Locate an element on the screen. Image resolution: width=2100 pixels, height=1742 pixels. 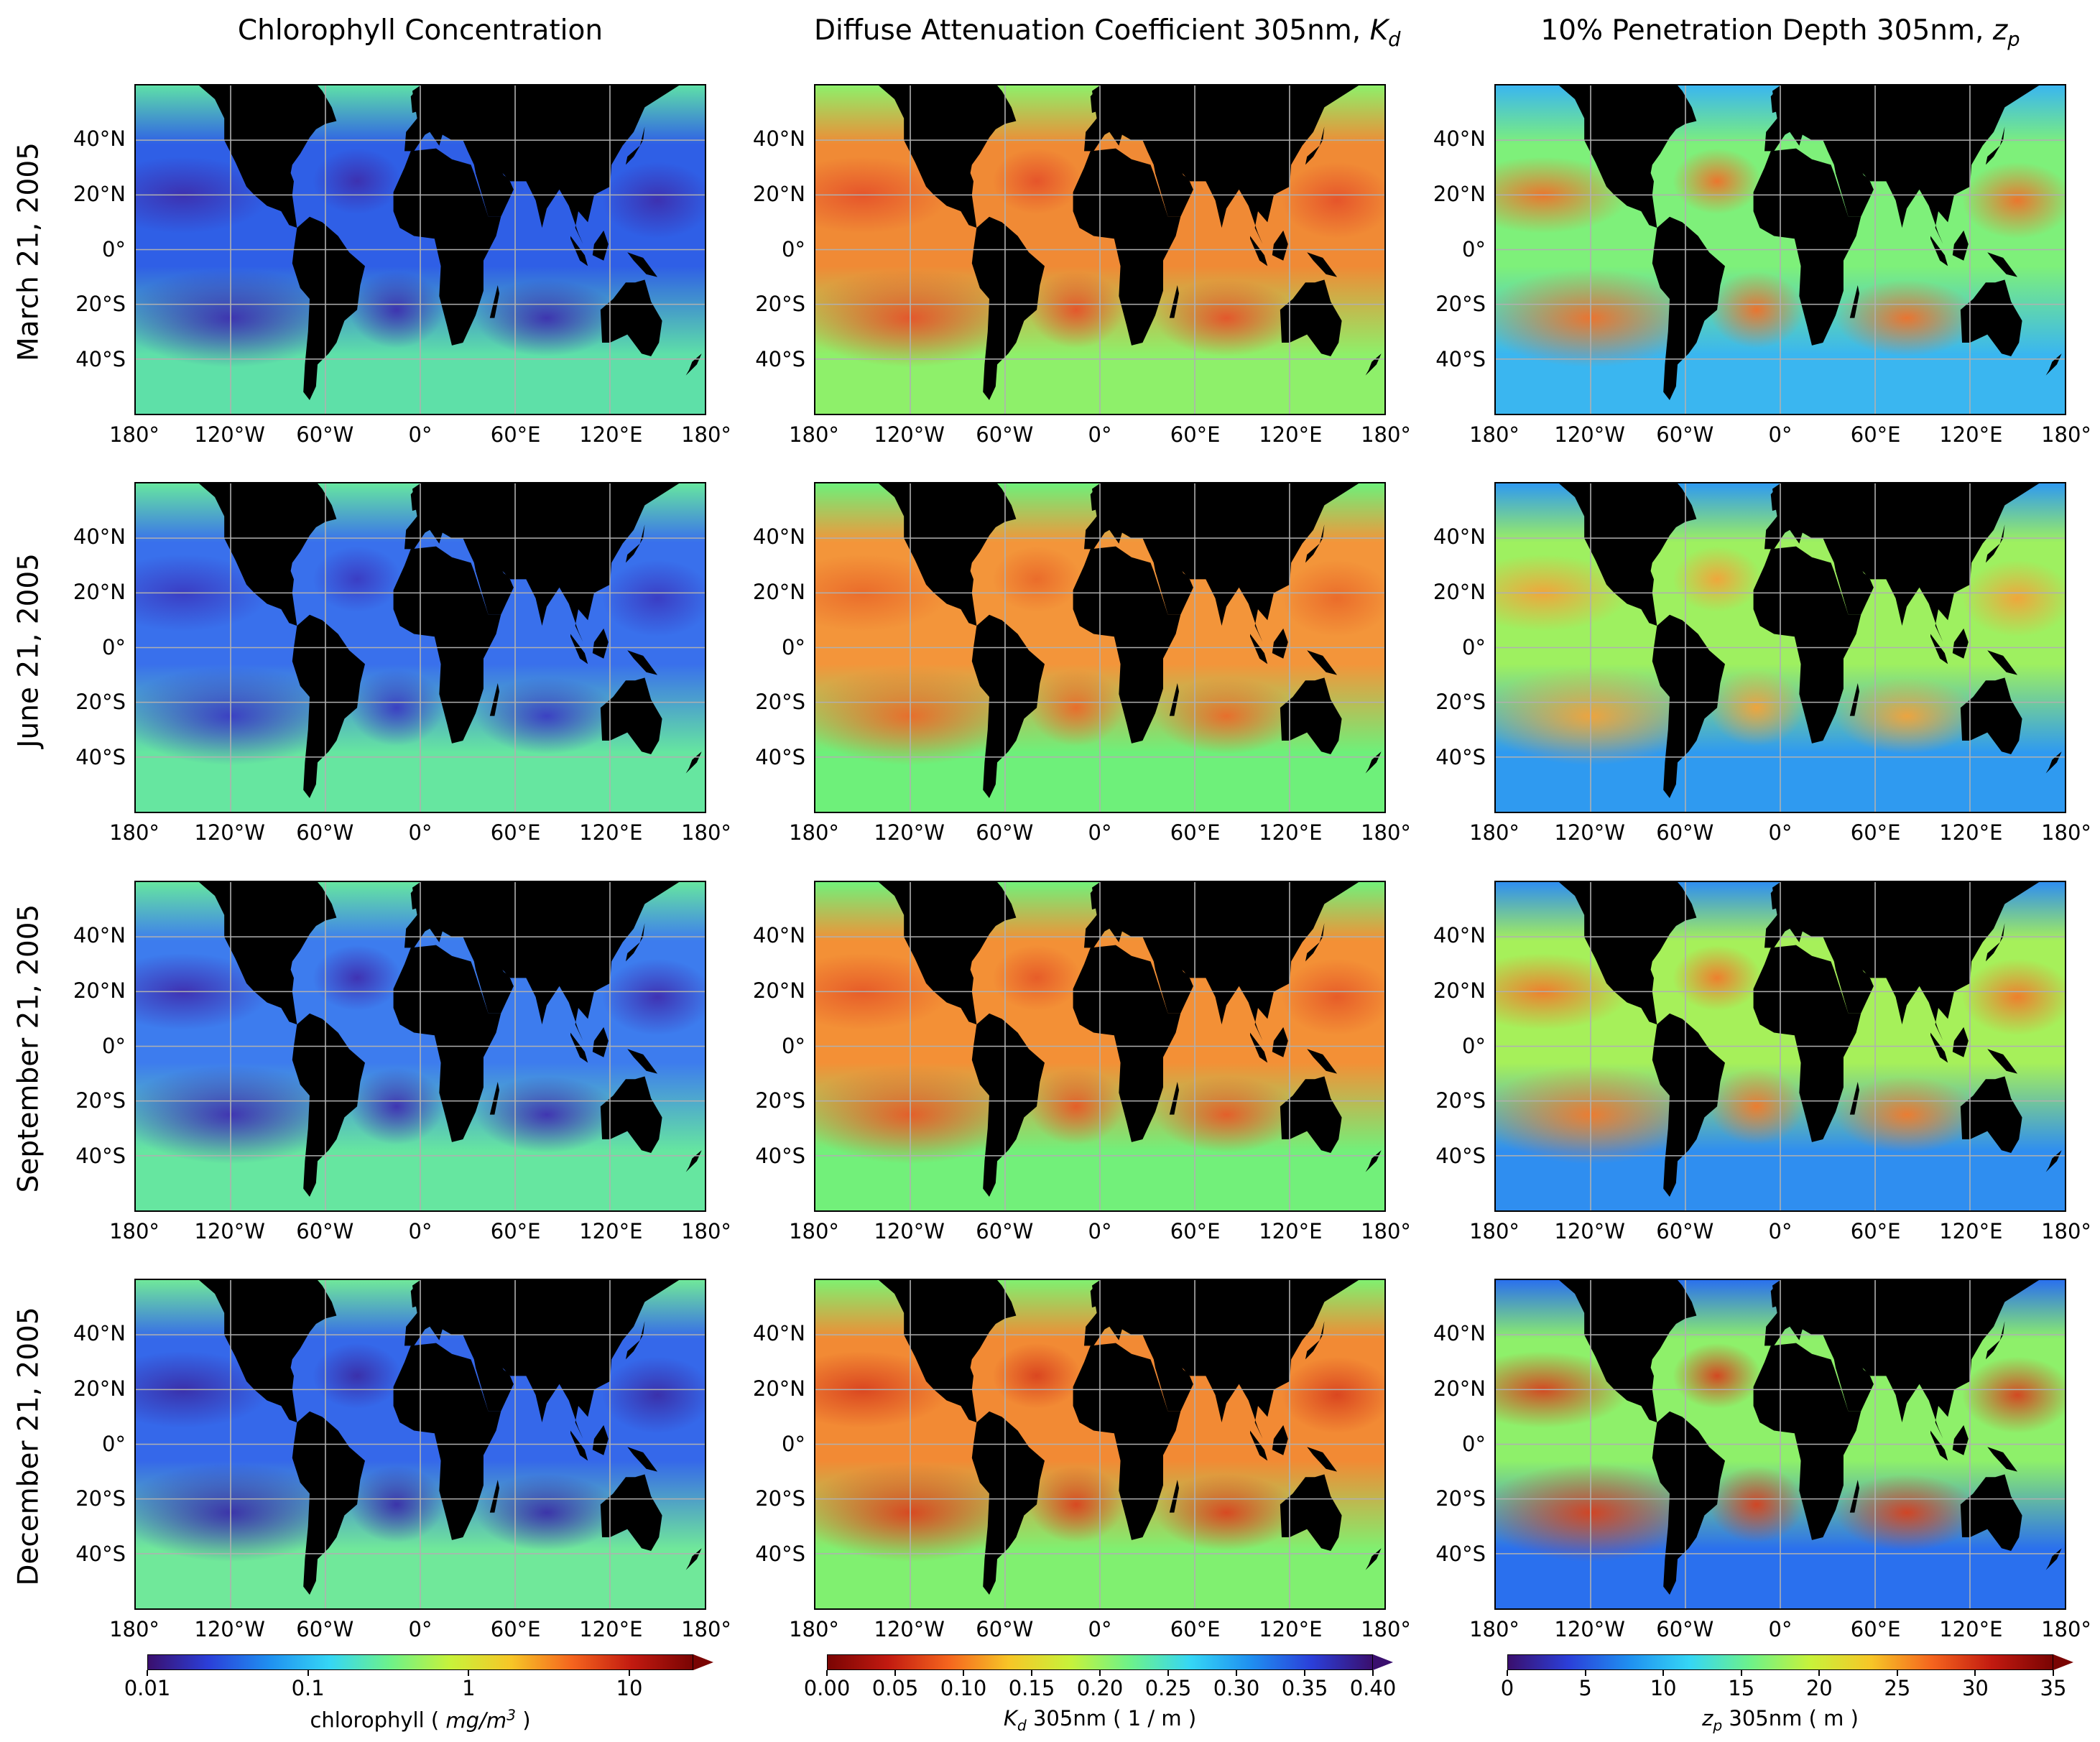
landmass-arabia is located at coordinates (495, 190).